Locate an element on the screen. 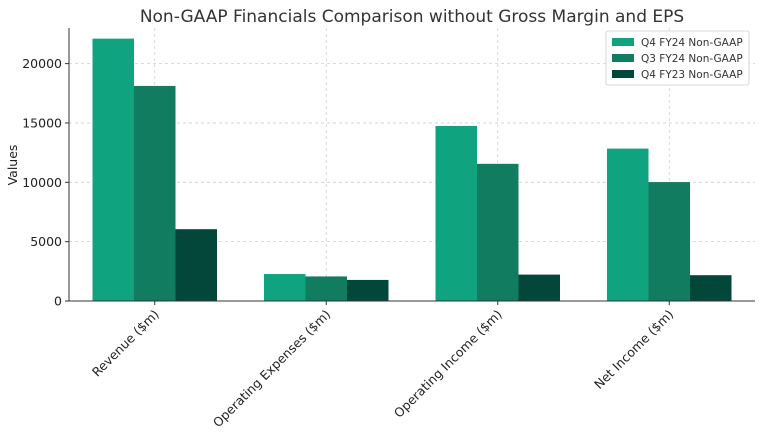  x-tick-label: Revenue ($m) is located at coordinates (125, 343).